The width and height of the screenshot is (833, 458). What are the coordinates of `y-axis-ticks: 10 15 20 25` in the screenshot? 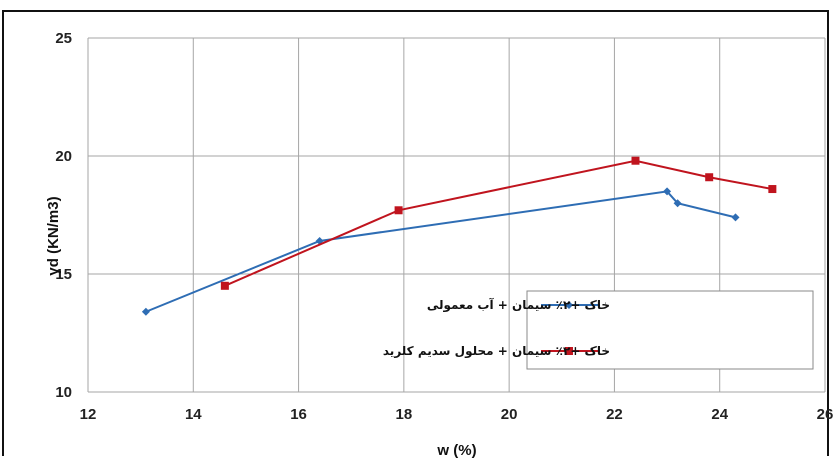 It's located at (63, 215).